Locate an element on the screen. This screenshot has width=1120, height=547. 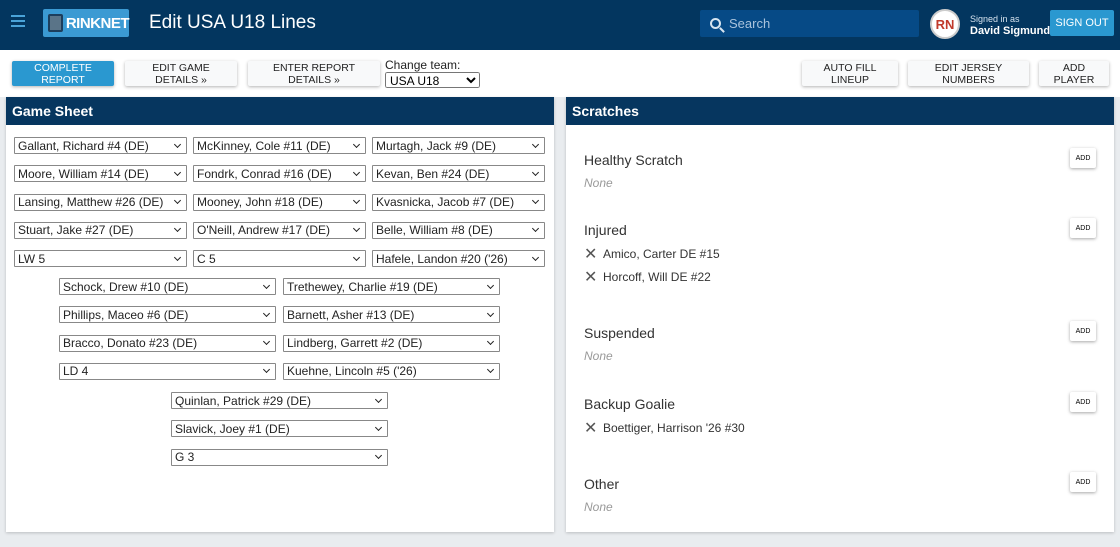
add-player-button: ADD PLAYER is located at coordinates (1074, 73).